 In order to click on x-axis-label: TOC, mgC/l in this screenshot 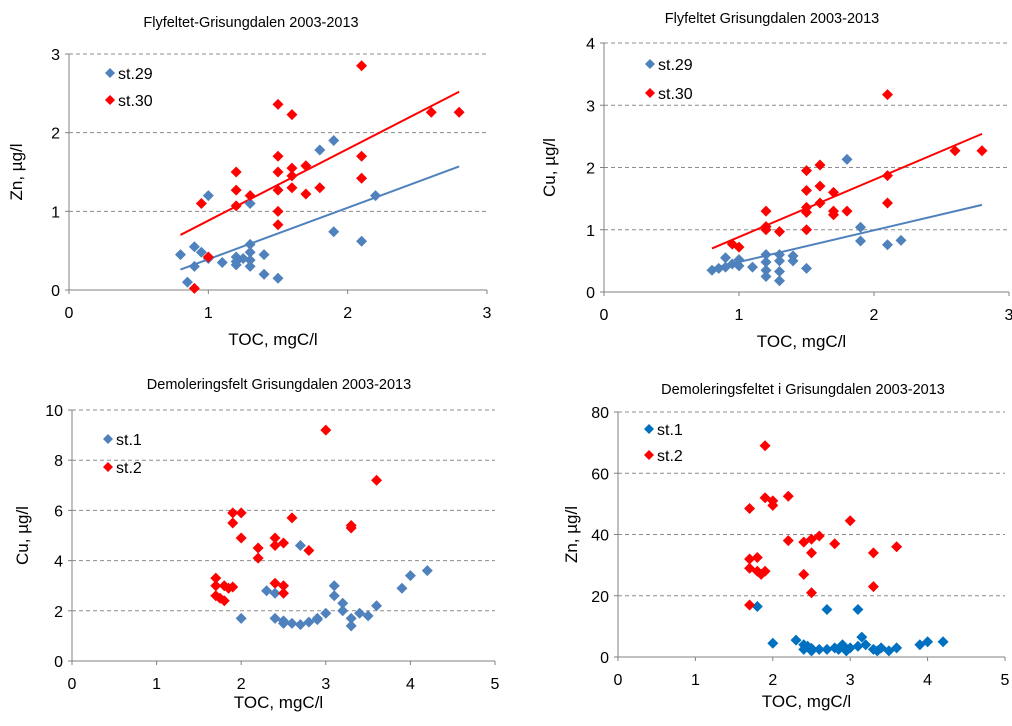, I will do `click(278, 702)`.